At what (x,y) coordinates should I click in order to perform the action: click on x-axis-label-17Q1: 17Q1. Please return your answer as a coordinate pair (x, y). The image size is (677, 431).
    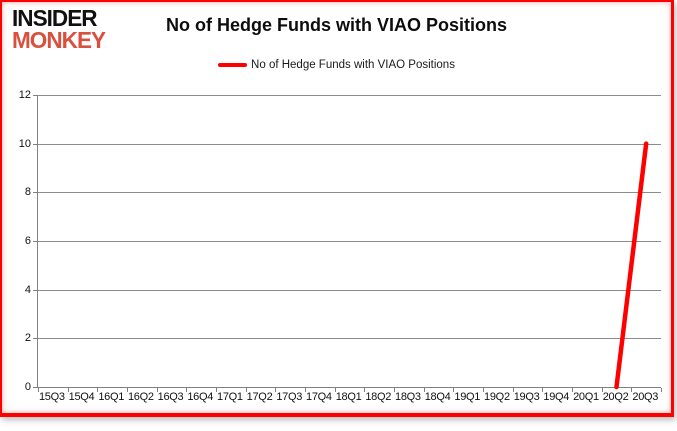
    Looking at the image, I should click on (230, 397).